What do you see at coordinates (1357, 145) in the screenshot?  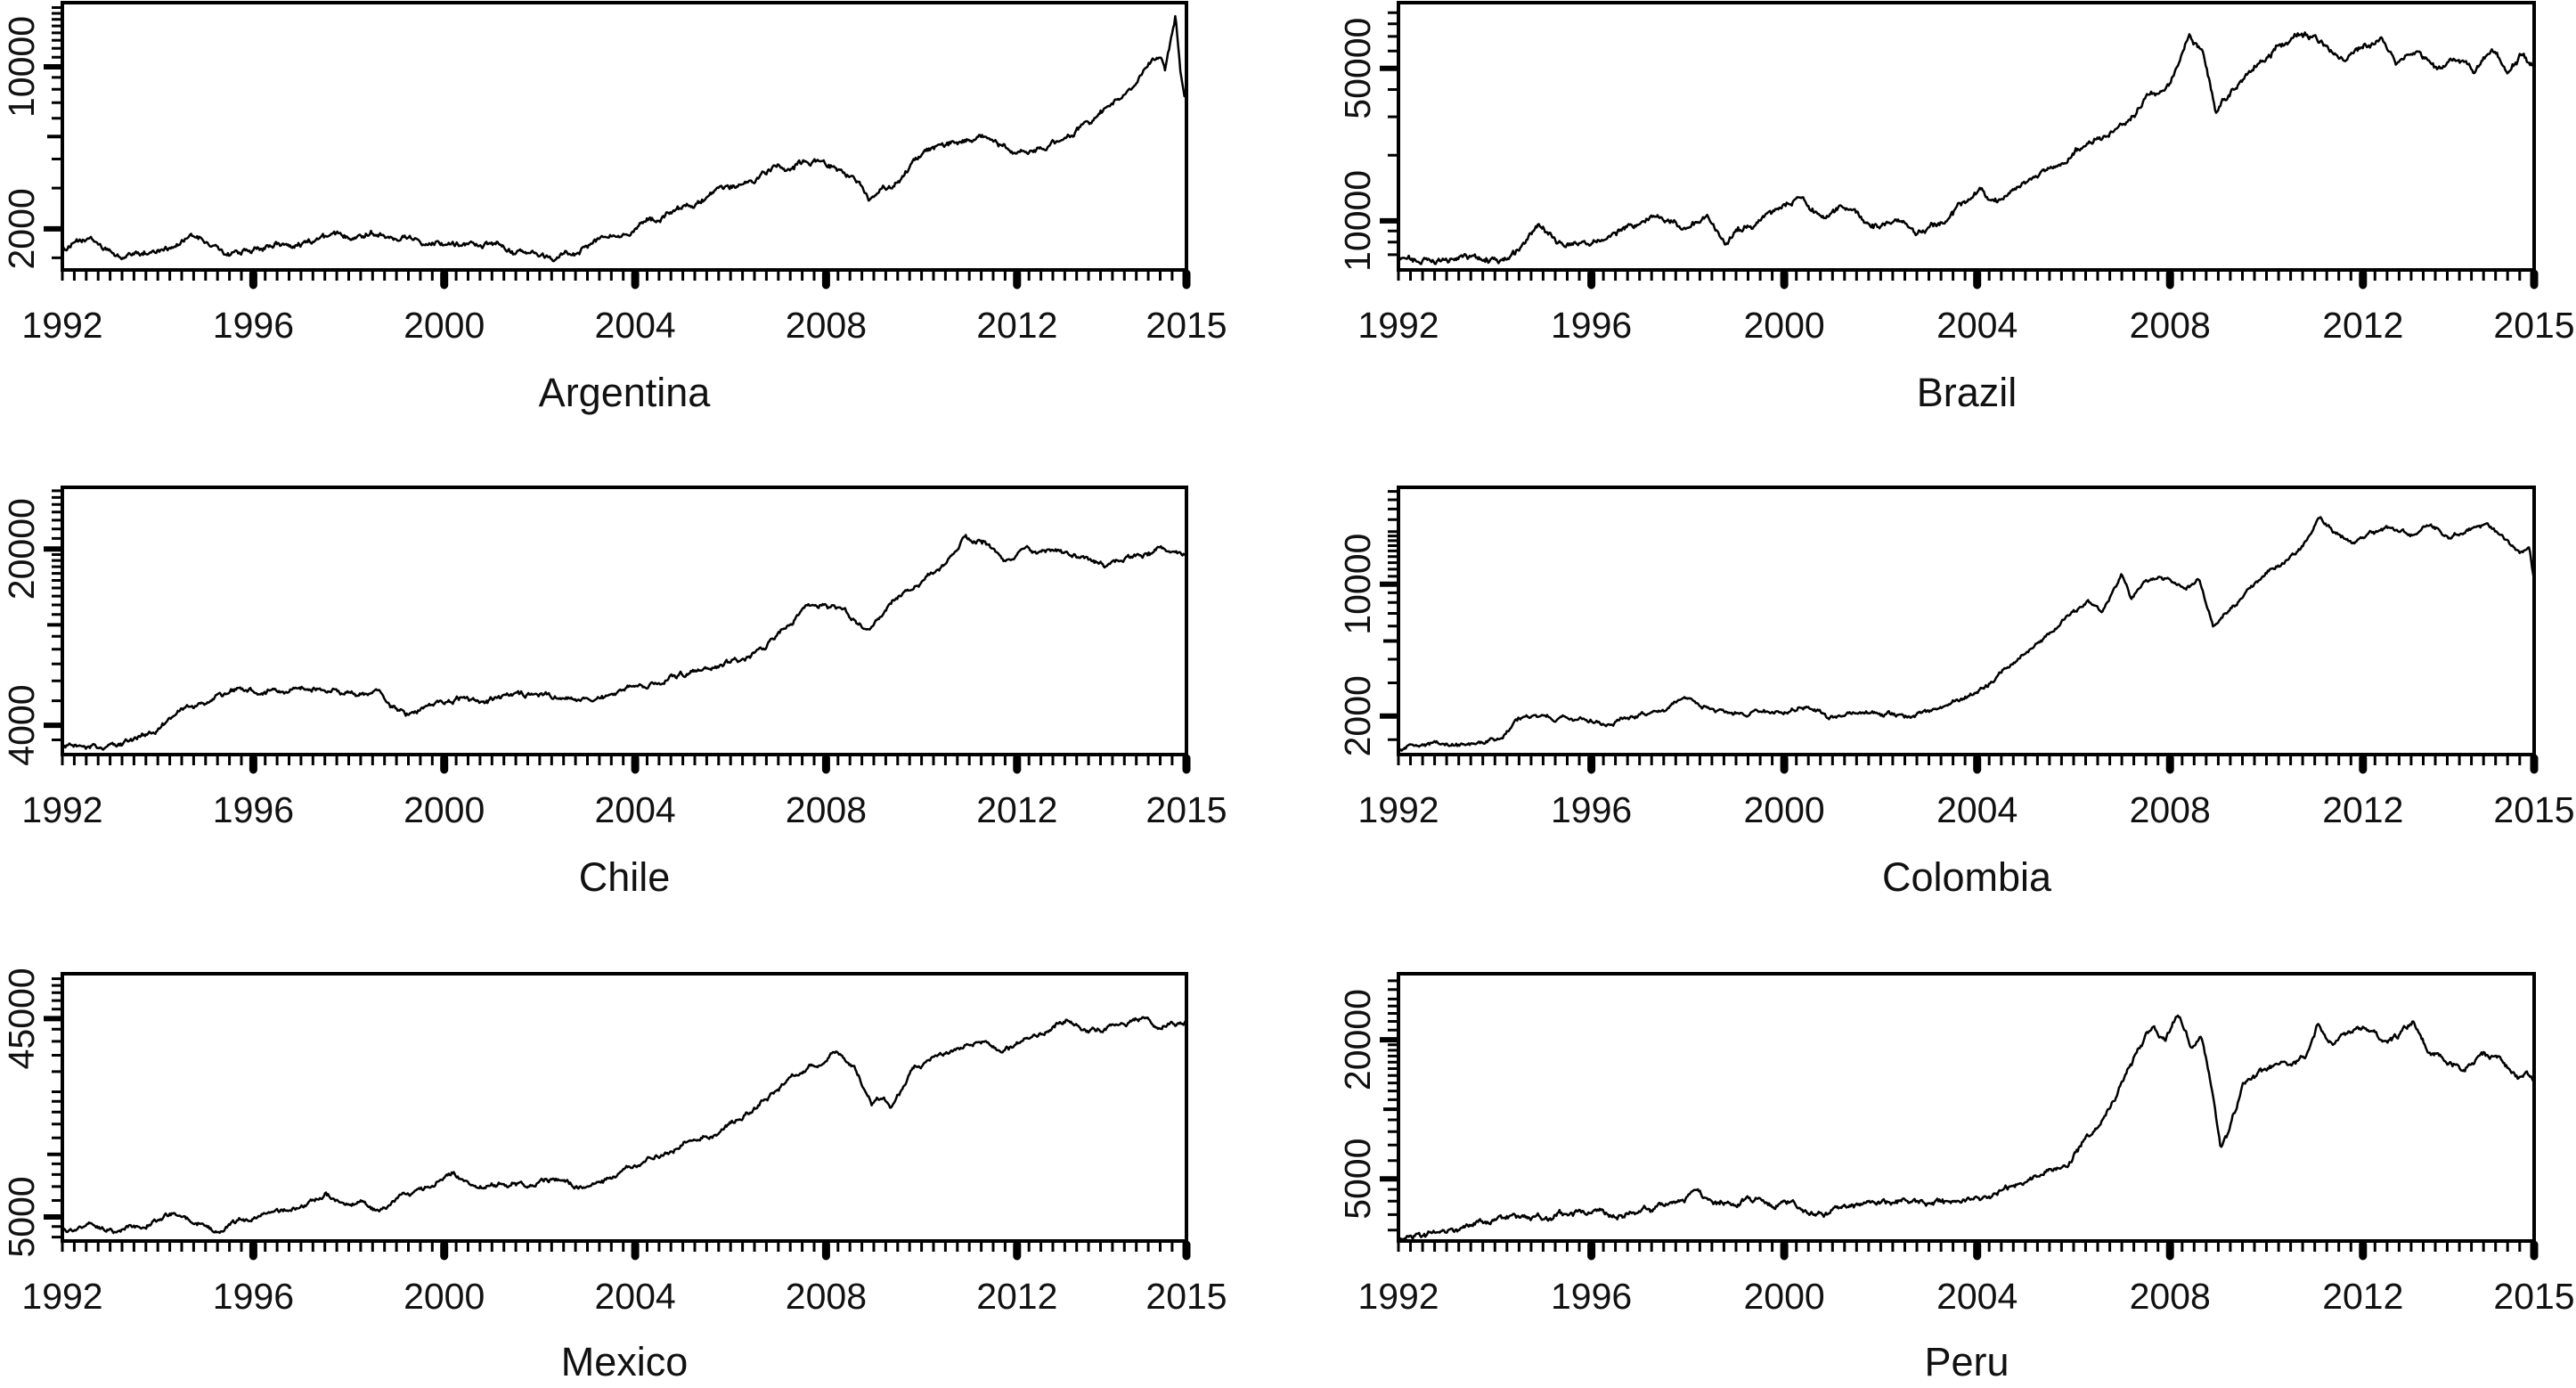 I see `y-axis-labels: 10000 50000` at bounding box center [1357, 145].